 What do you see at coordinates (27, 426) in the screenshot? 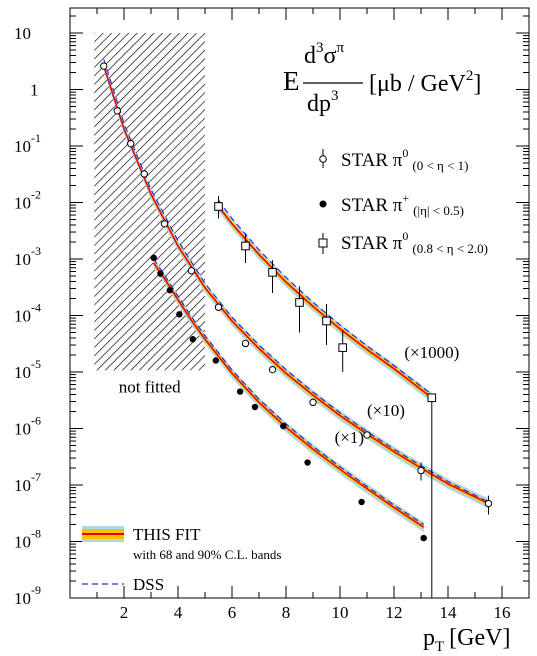
I see `y-tick-label: 10⁻⁶` at bounding box center [27, 426].